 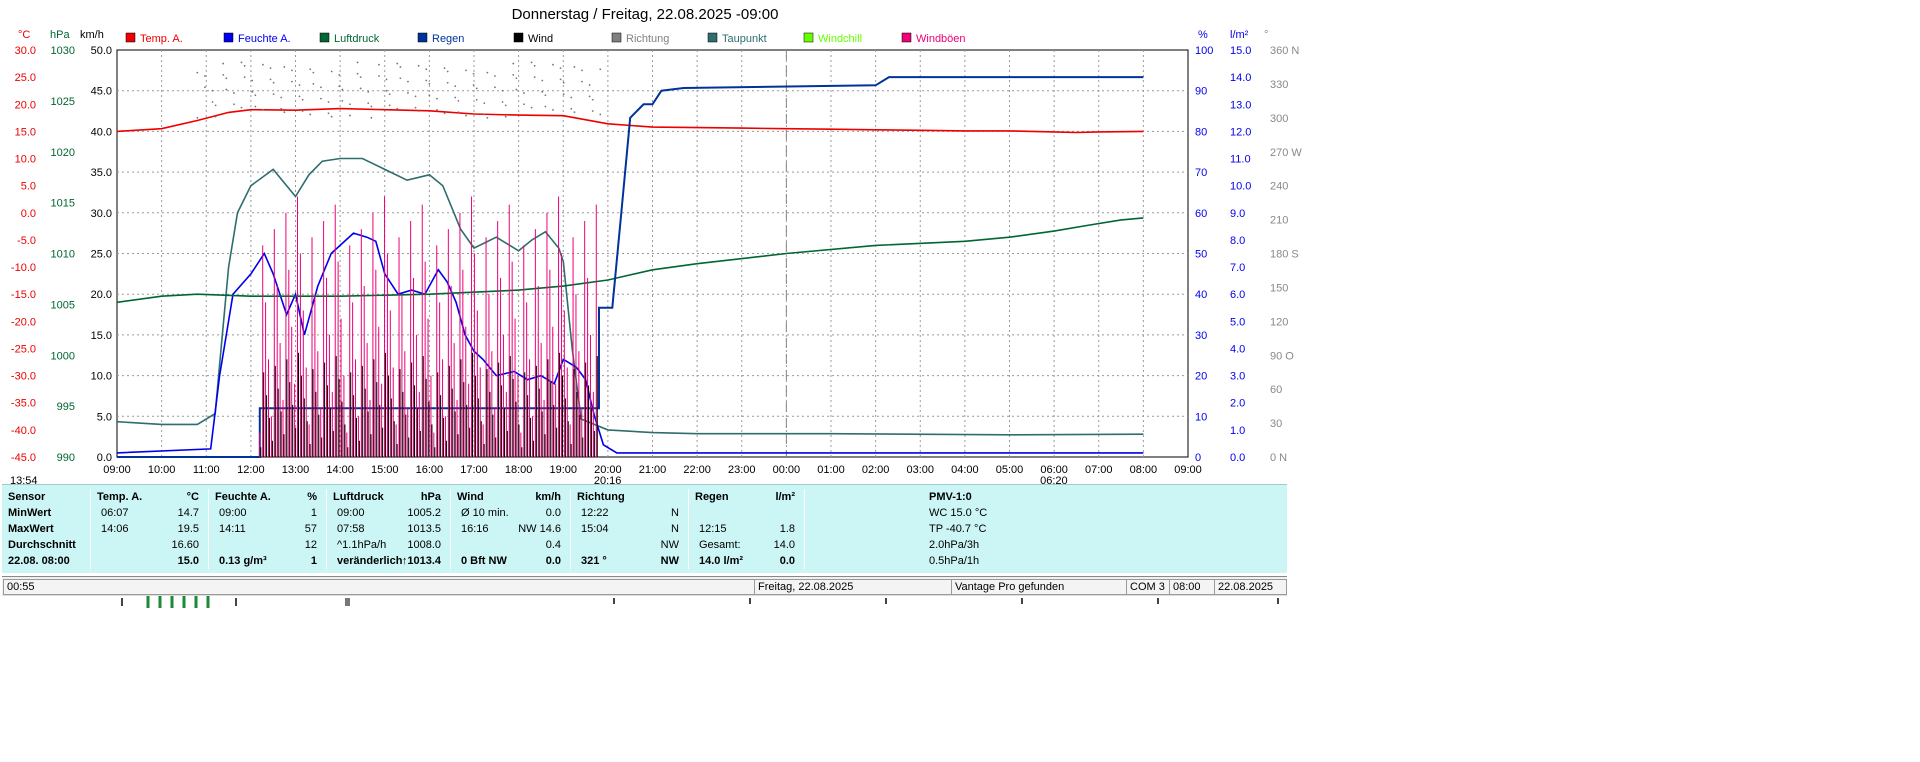 What do you see at coordinates (1144, 470) in the screenshot?
I see `x-tick-label: 08:00` at bounding box center [1144, 470].